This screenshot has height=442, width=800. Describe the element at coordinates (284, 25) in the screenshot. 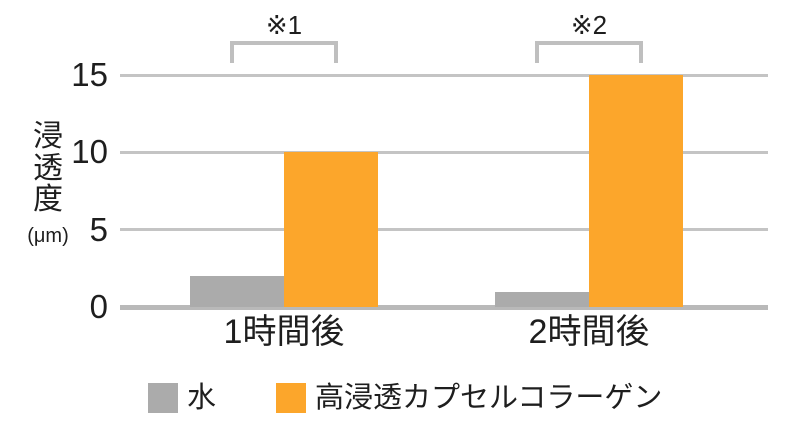

I see `annotation-note-1: ※1` at that location.